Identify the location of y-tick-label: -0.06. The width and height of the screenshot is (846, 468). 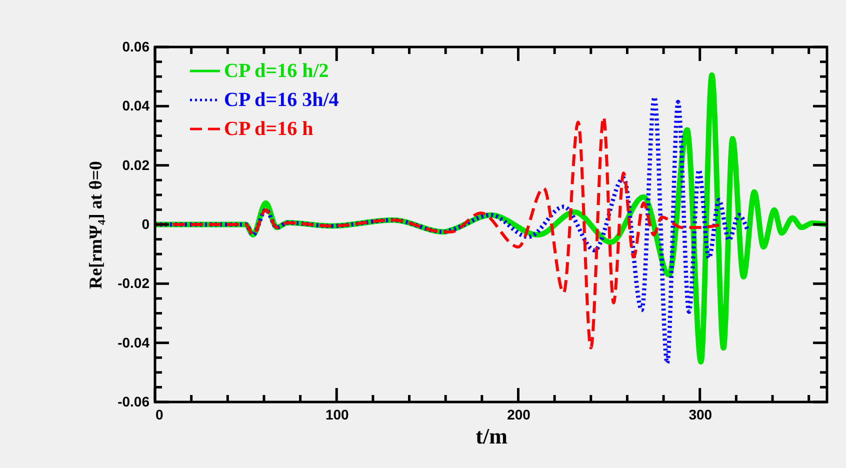
(134, 402).